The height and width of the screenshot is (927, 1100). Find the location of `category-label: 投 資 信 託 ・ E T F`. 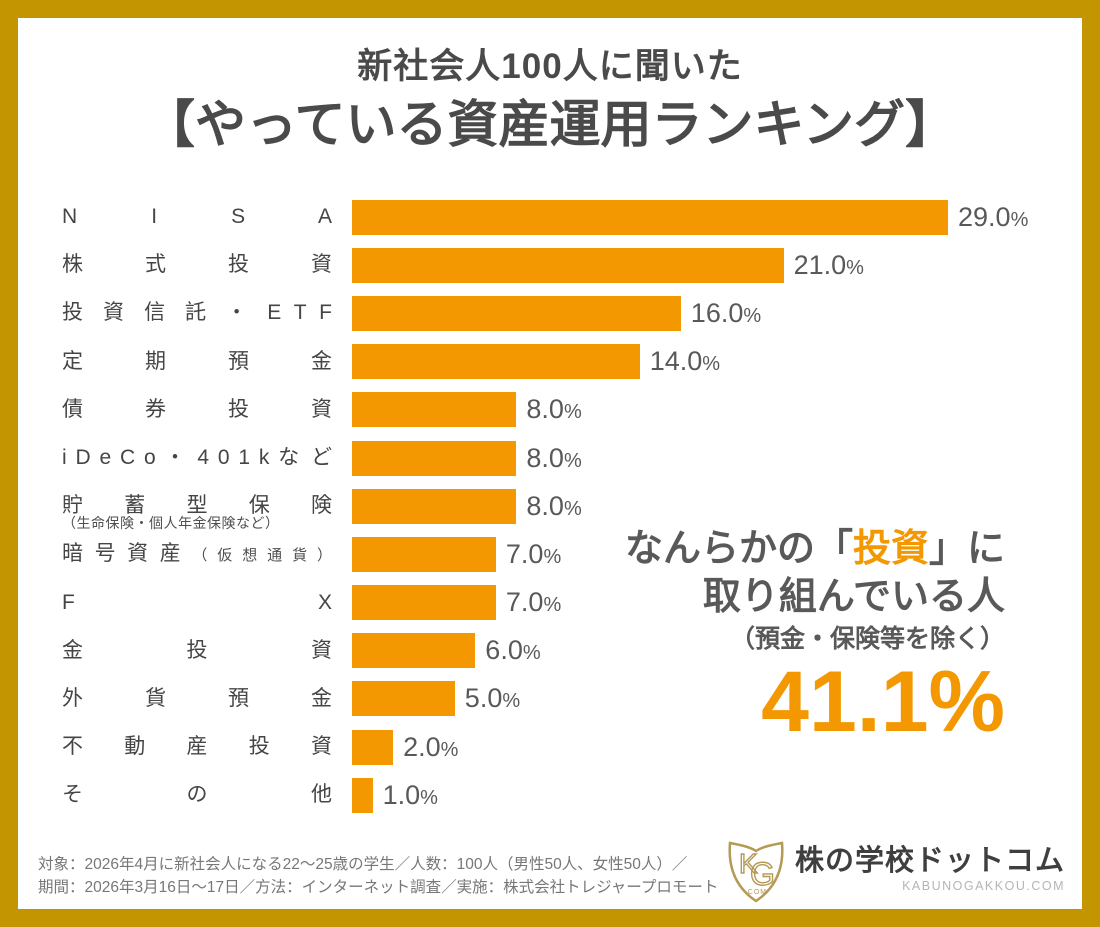

category-label: 投 資 信 託 ・ E T F is located at coordinates (197, 313).